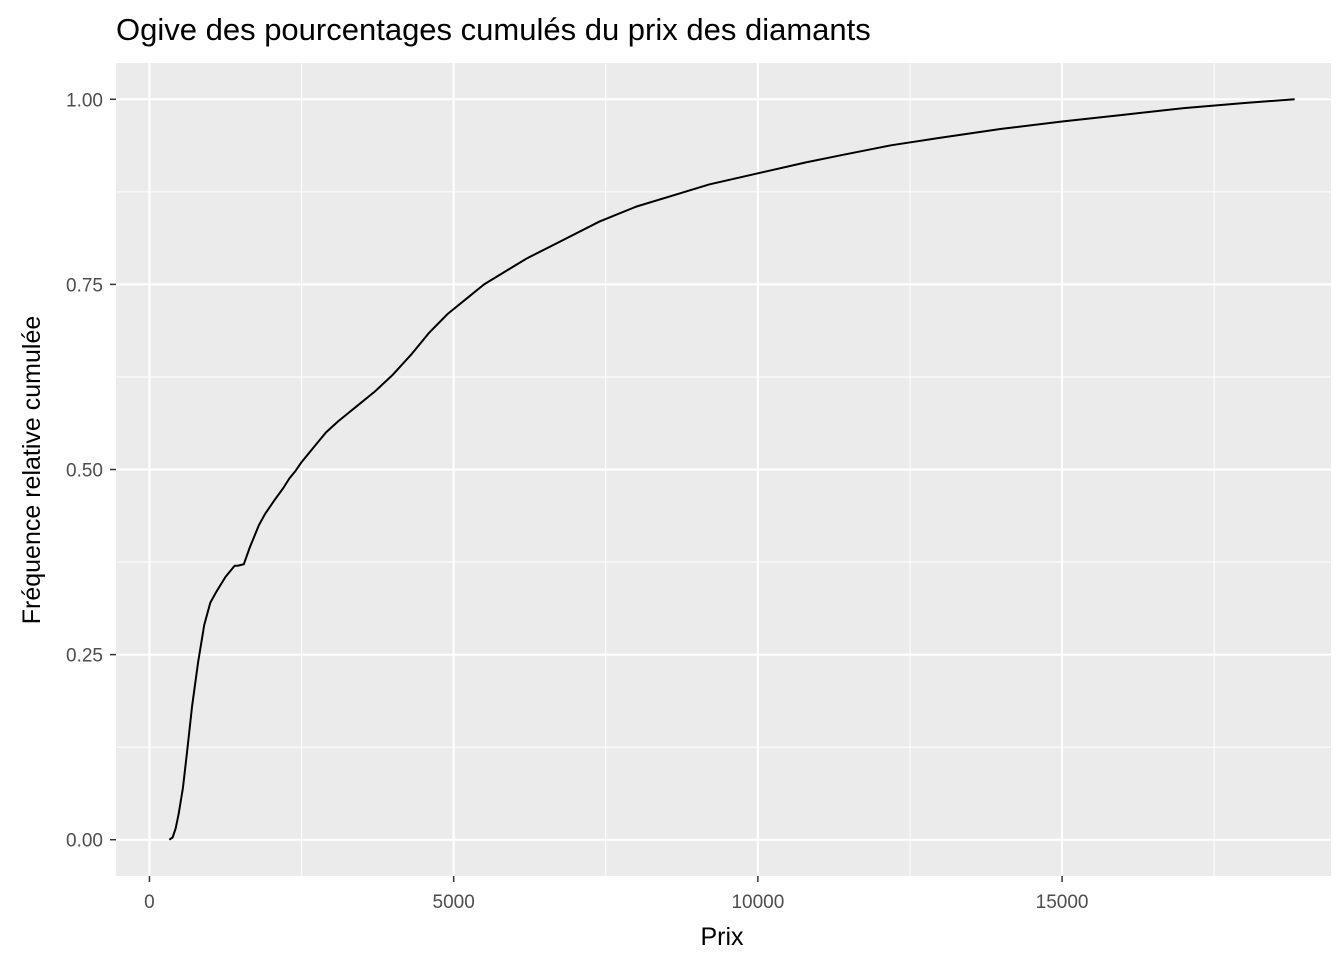 The height and width of the screenshot is (960, 1344). Describe the element at coordinates (84, 656) in the screenshot. I see `y-tick-label: 0.25` at that location.